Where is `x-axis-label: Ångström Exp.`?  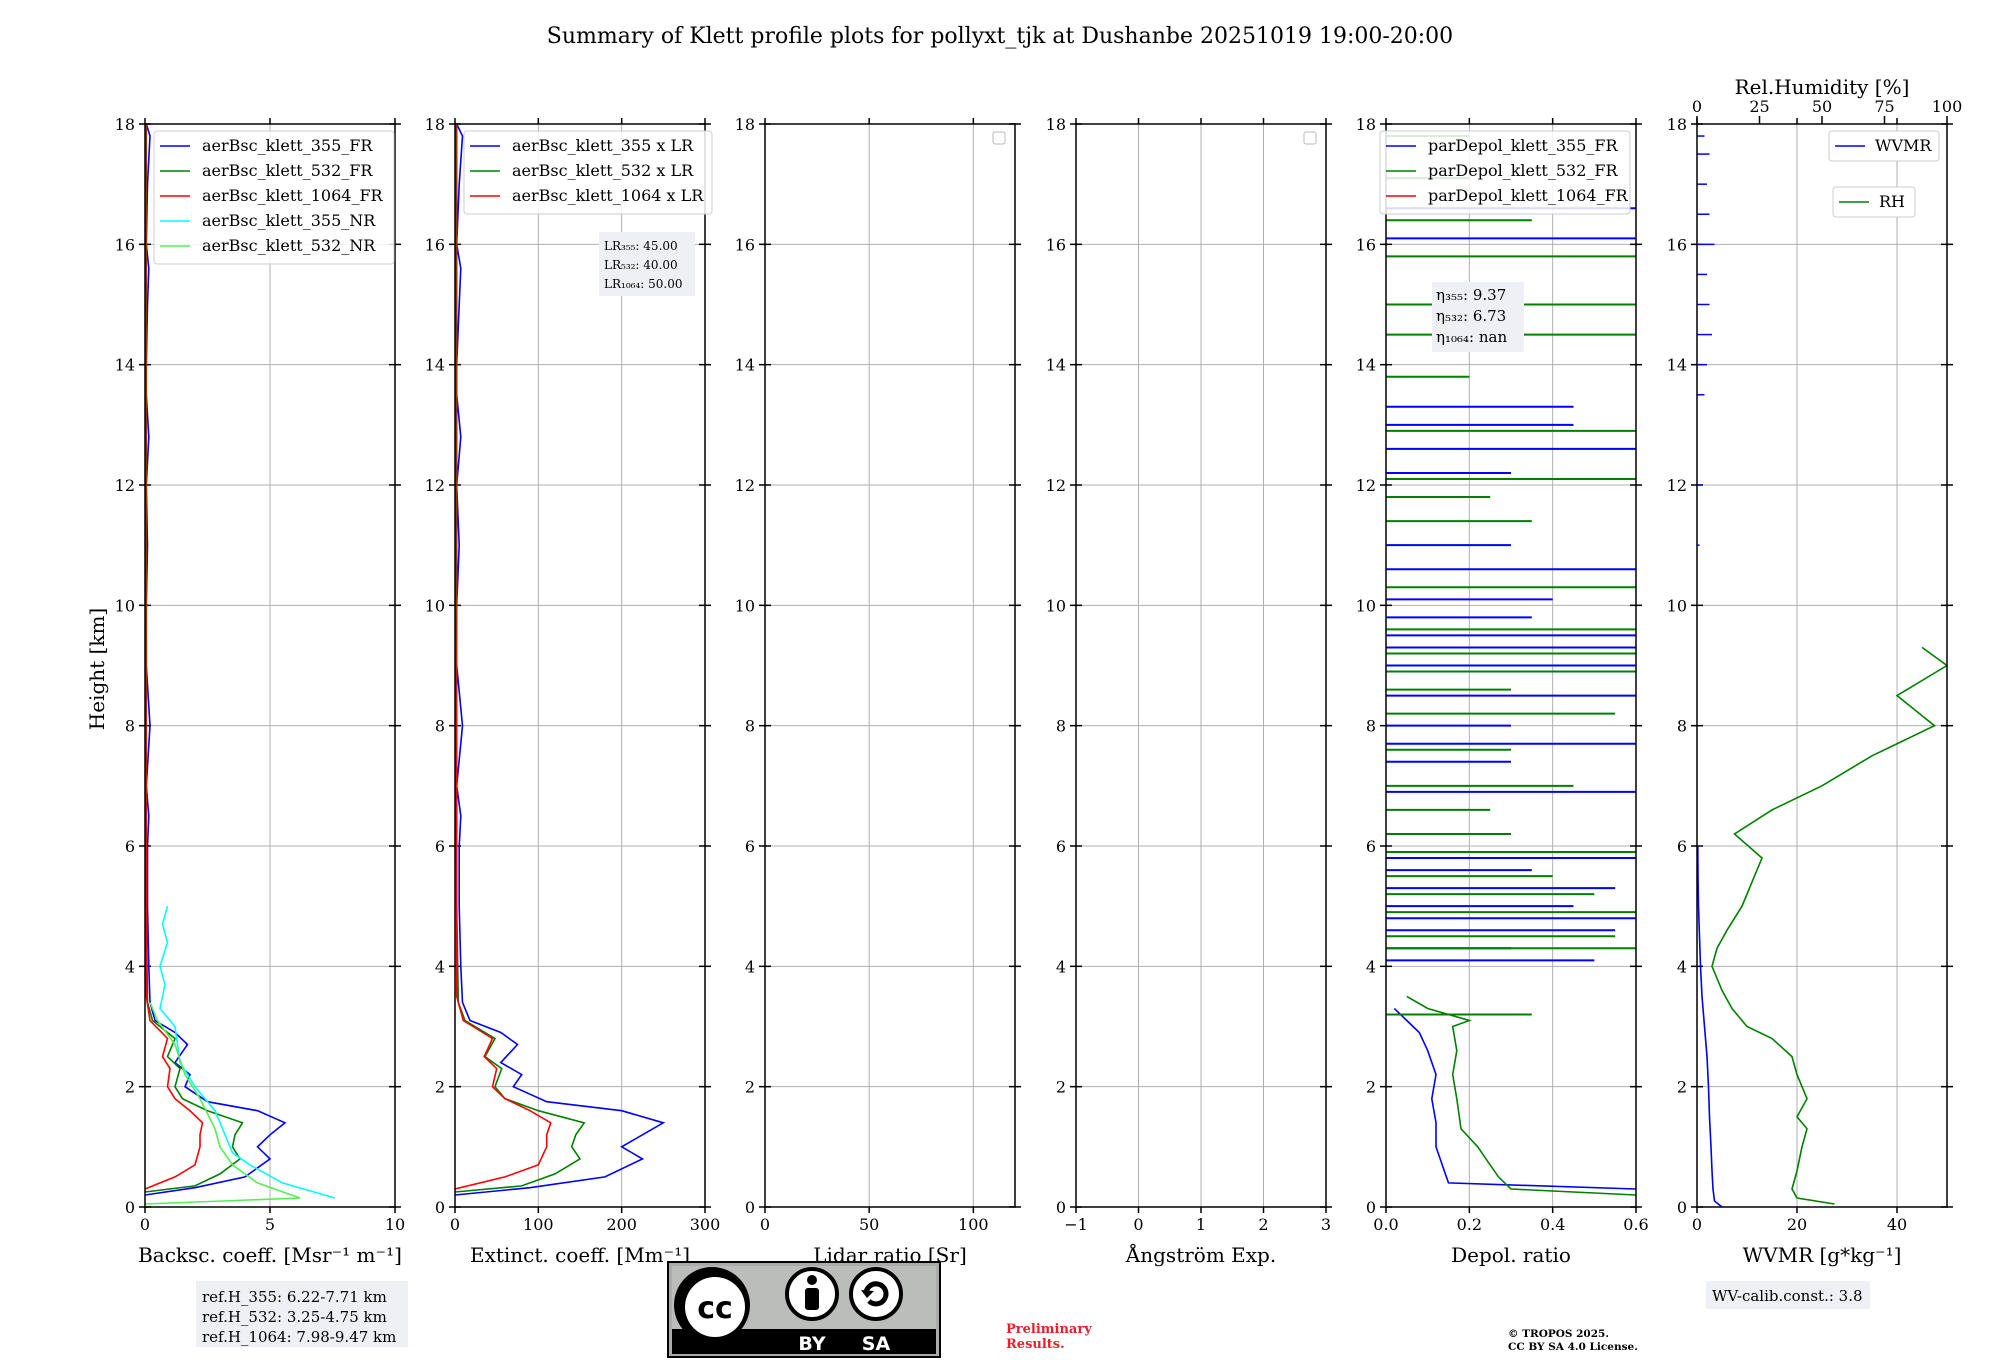
x-axis-label: Ångström Exp. is located at coordinates (1200, 1254).